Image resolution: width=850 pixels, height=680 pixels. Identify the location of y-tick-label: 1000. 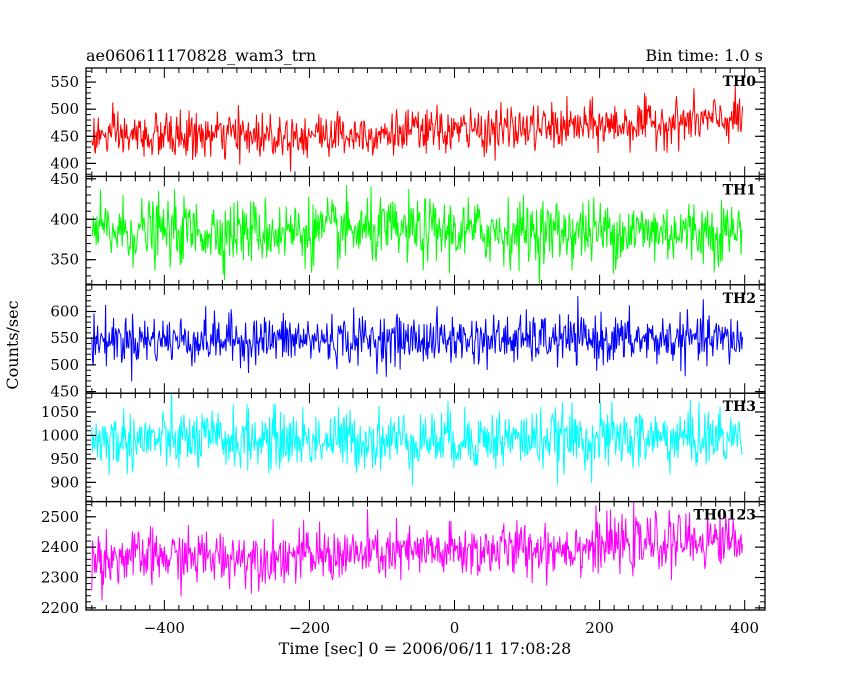
(60, 435).